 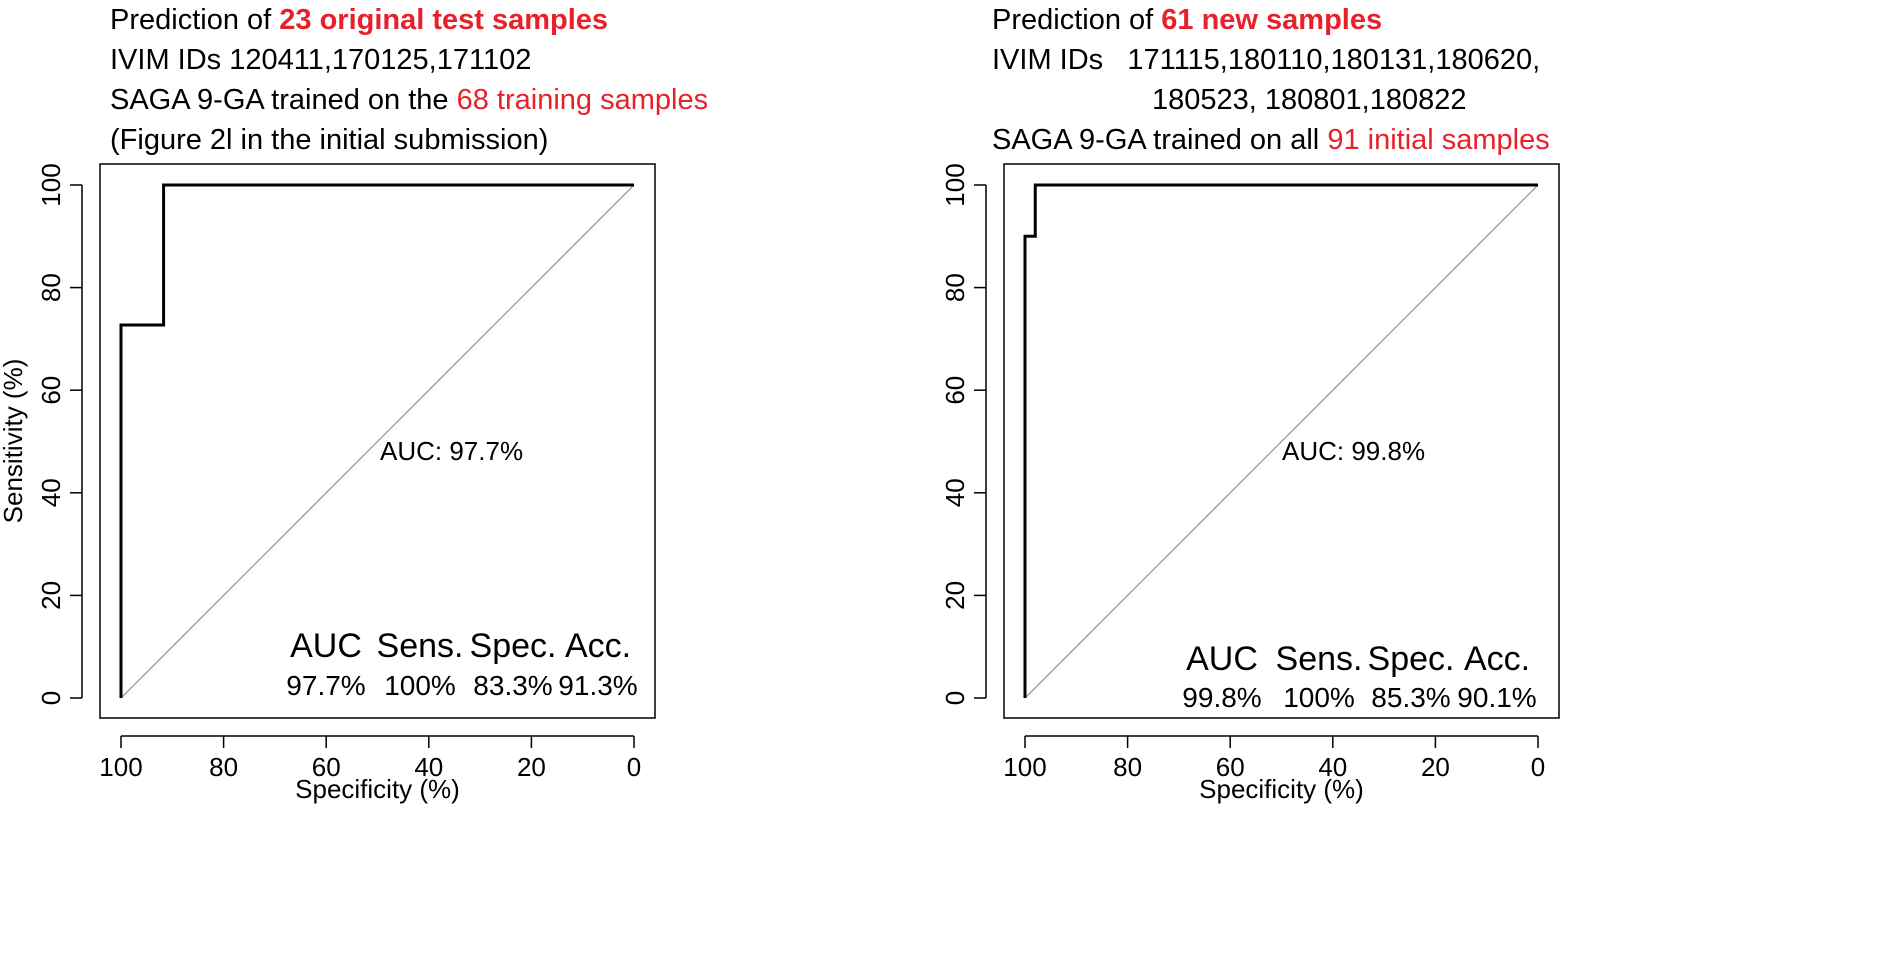 I want to click on header-highlight: 91 initial samples, so click(x=1438, y=140).